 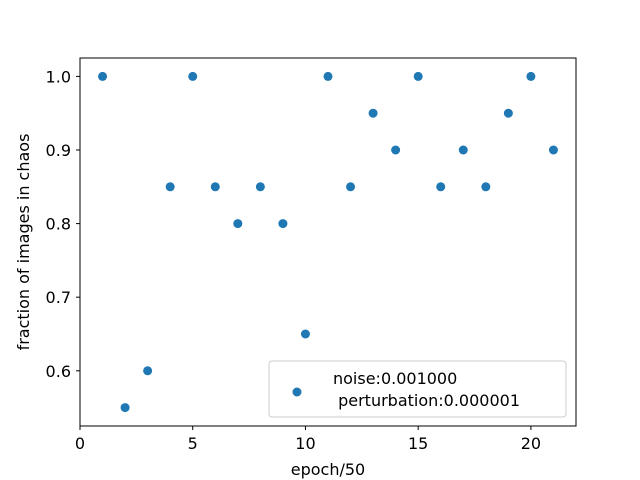 What do you see at coordinates (328, 469) in the screenshot?
I see `x-axis-label: epoch/50` at bounding box center [328, 469].